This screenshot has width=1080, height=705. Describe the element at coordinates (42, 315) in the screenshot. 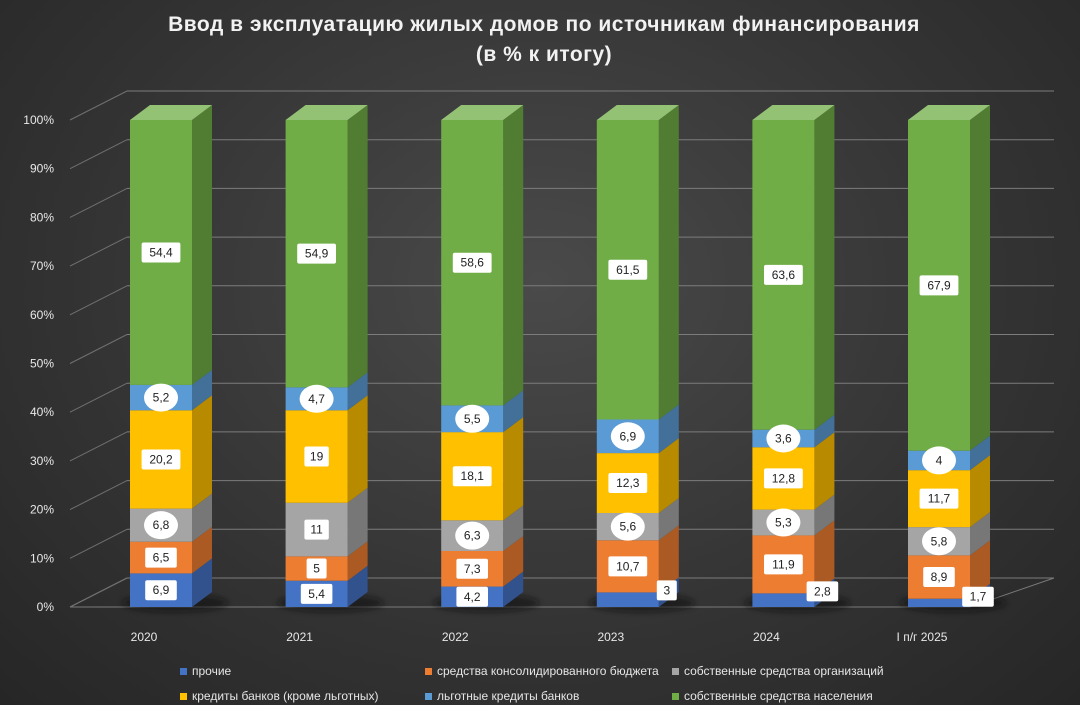

I see `y-tick-label: 60%` at that location.